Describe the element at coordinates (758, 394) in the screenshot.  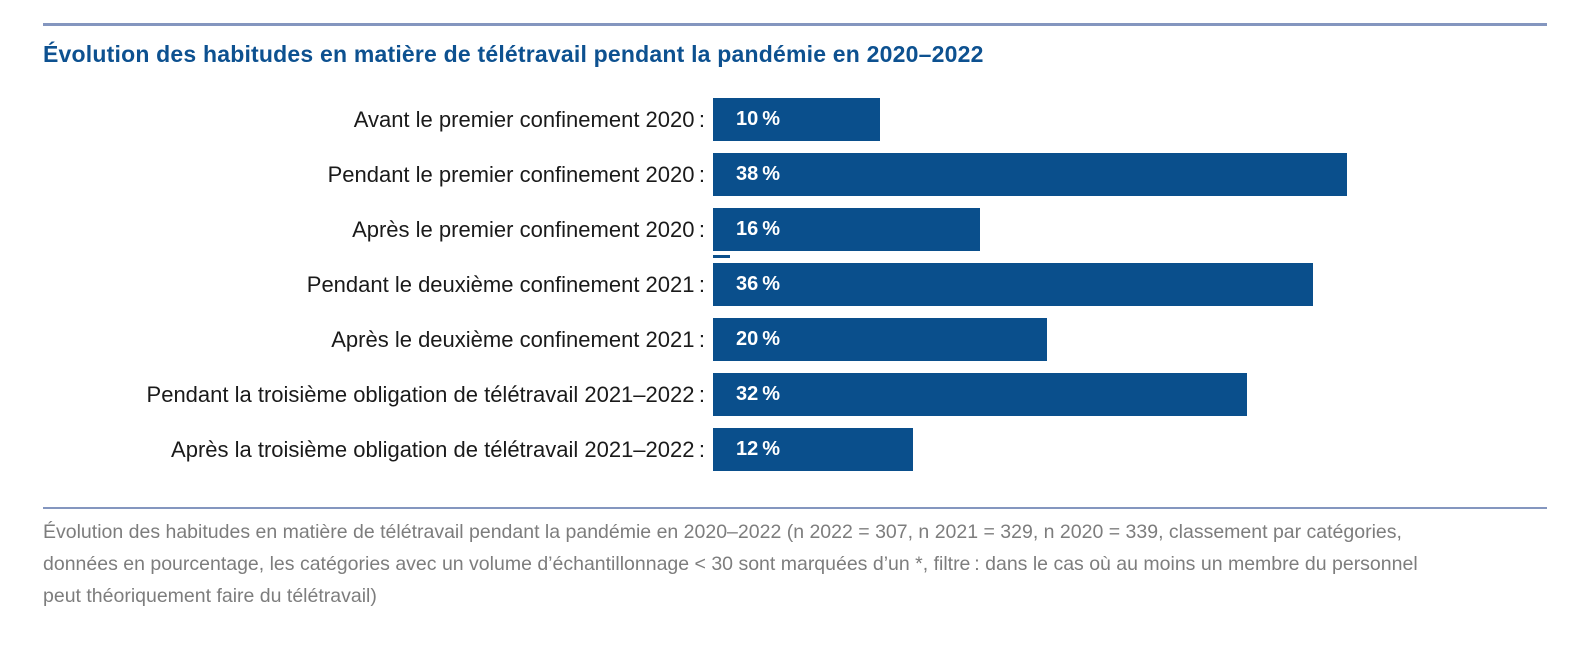
I see `bar-value-label: 32 %` at that location.